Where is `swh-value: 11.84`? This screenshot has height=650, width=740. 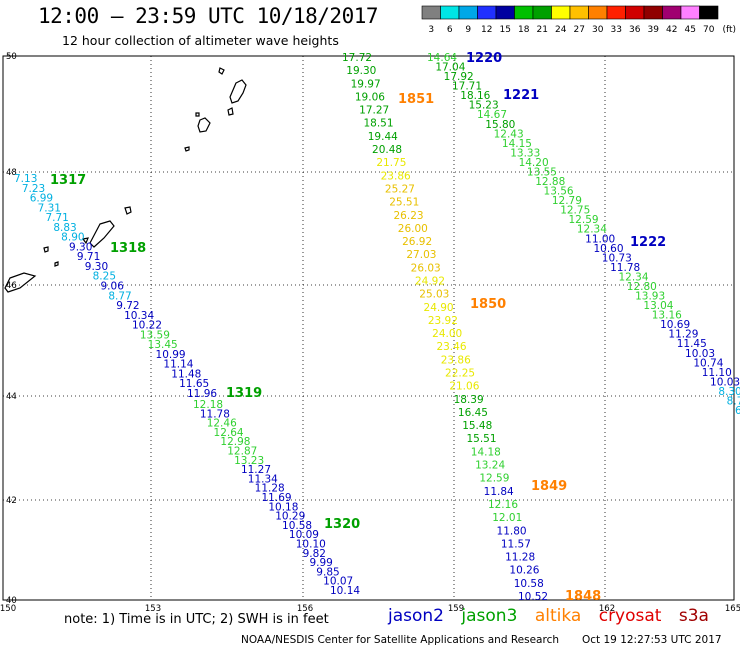 swh-value: 11.84 is located at coordinates (499, 492).